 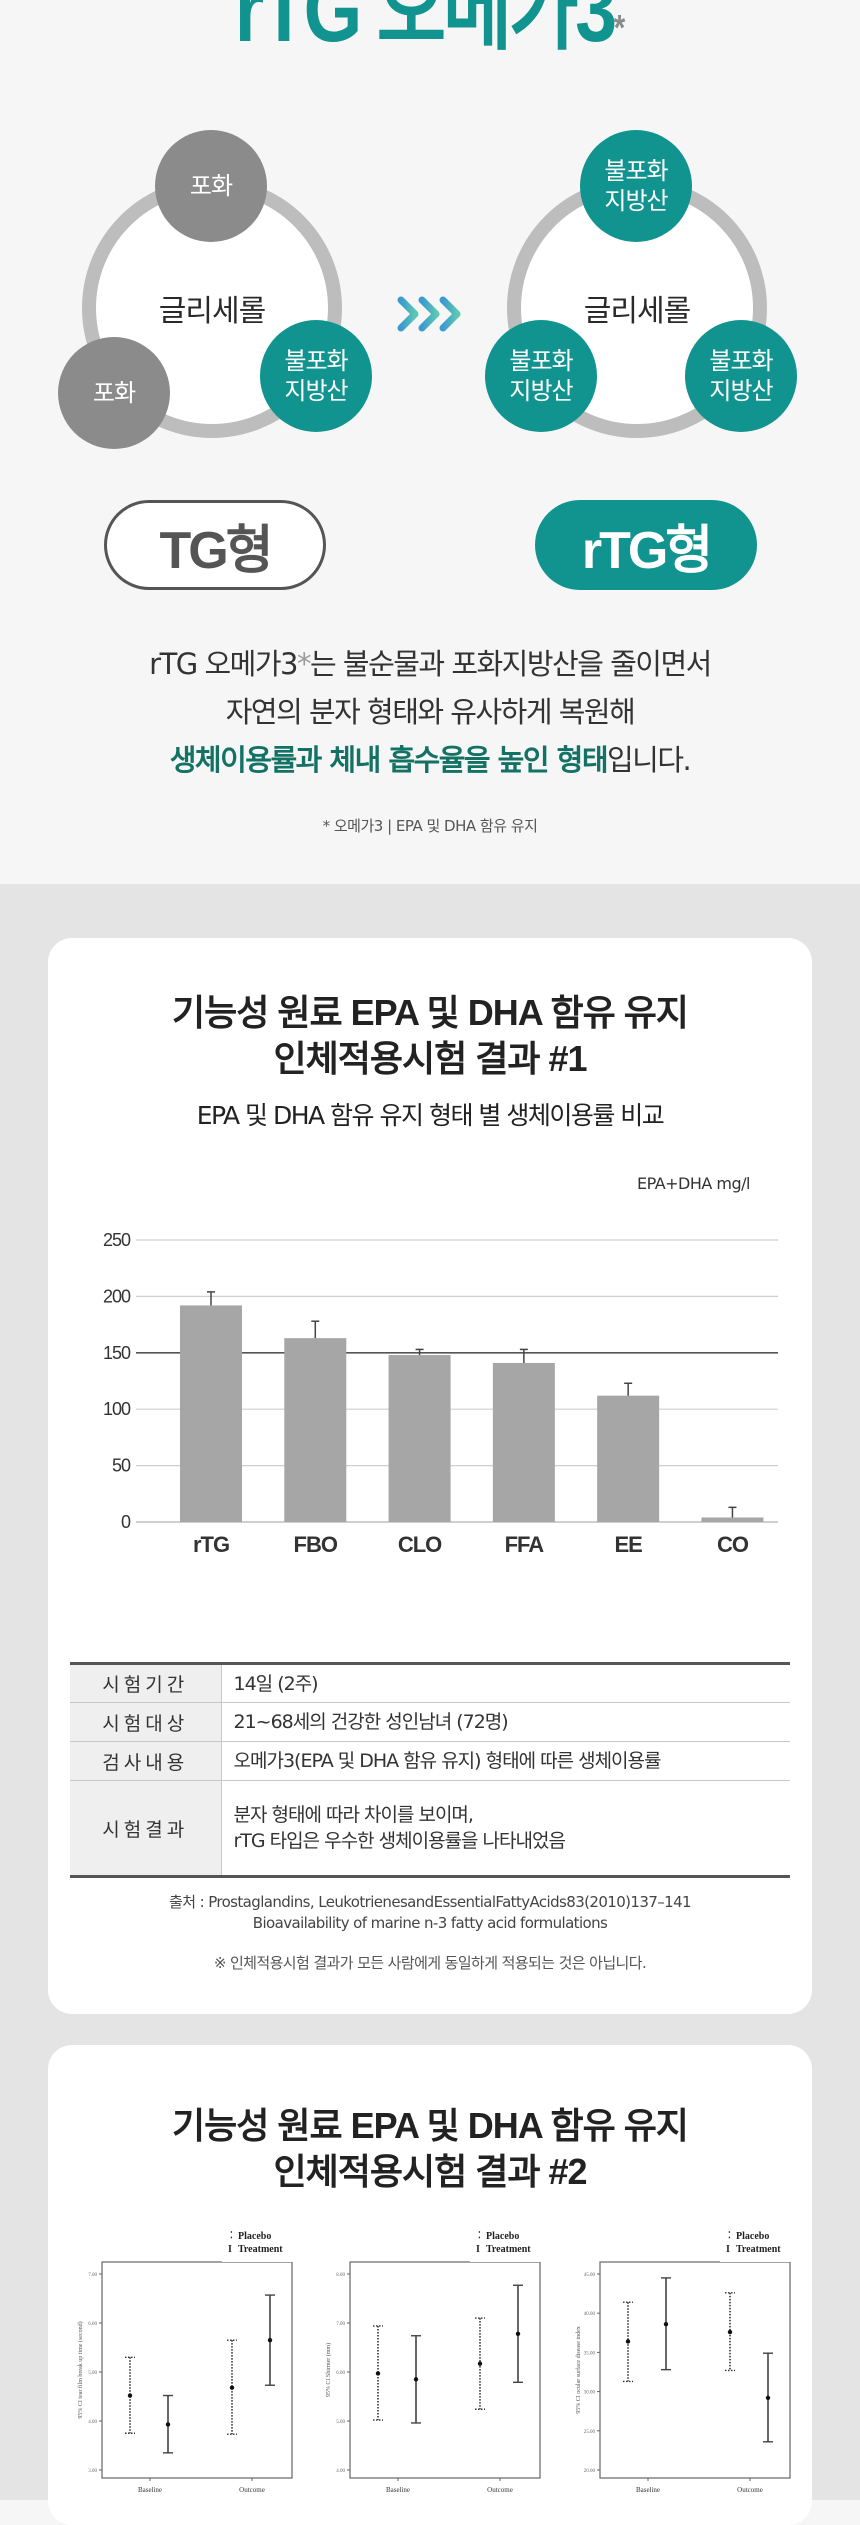 What do you see at coordinates (223, 664) in the screenshot?
I see `desc-line1-a: rTG 오메가3` at bounding box center [223, 664].